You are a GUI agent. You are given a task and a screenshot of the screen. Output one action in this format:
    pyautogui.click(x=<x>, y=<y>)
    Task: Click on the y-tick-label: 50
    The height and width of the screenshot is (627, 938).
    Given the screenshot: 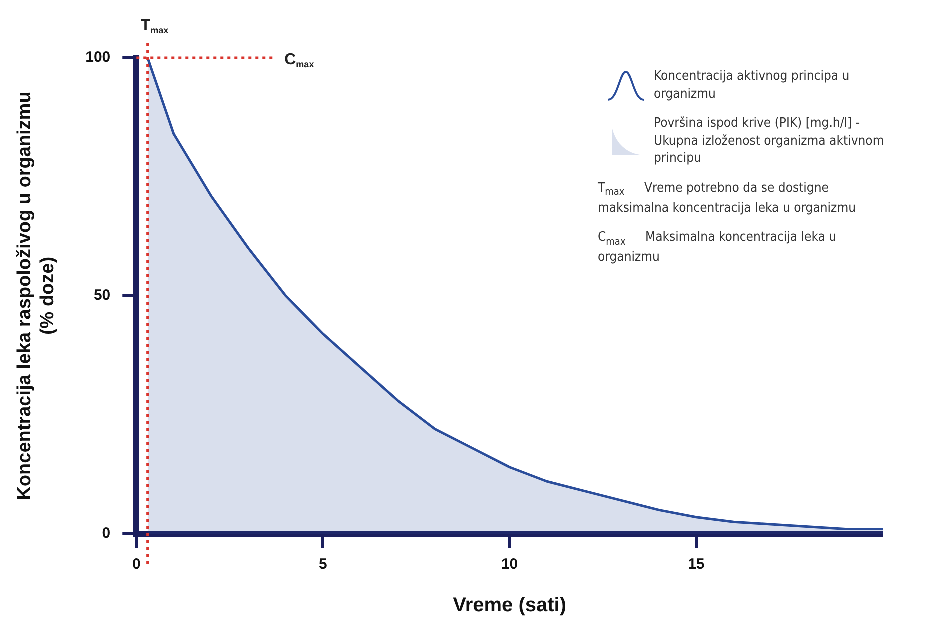 What is the action you would take?
    pyautogui.click(x=102, y=295)
    